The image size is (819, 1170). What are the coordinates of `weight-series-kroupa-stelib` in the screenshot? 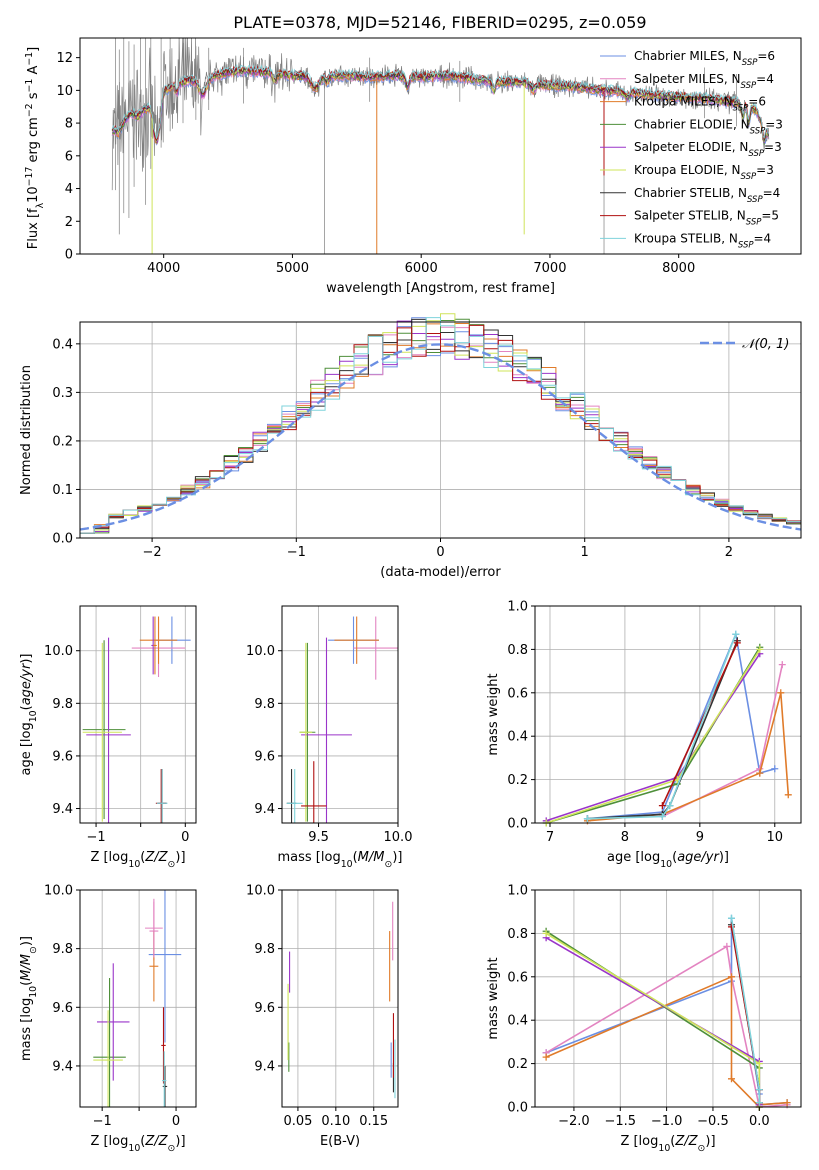 It's located at (745, 1010).